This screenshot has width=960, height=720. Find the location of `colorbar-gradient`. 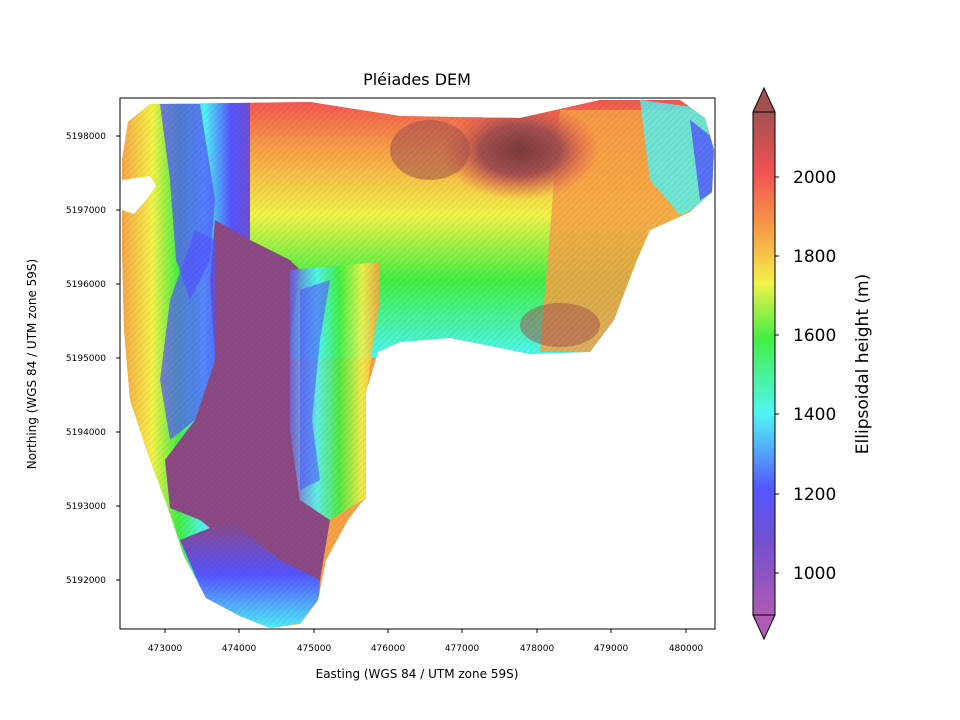

colorbar-gradient is located at coordinates (764, 363).